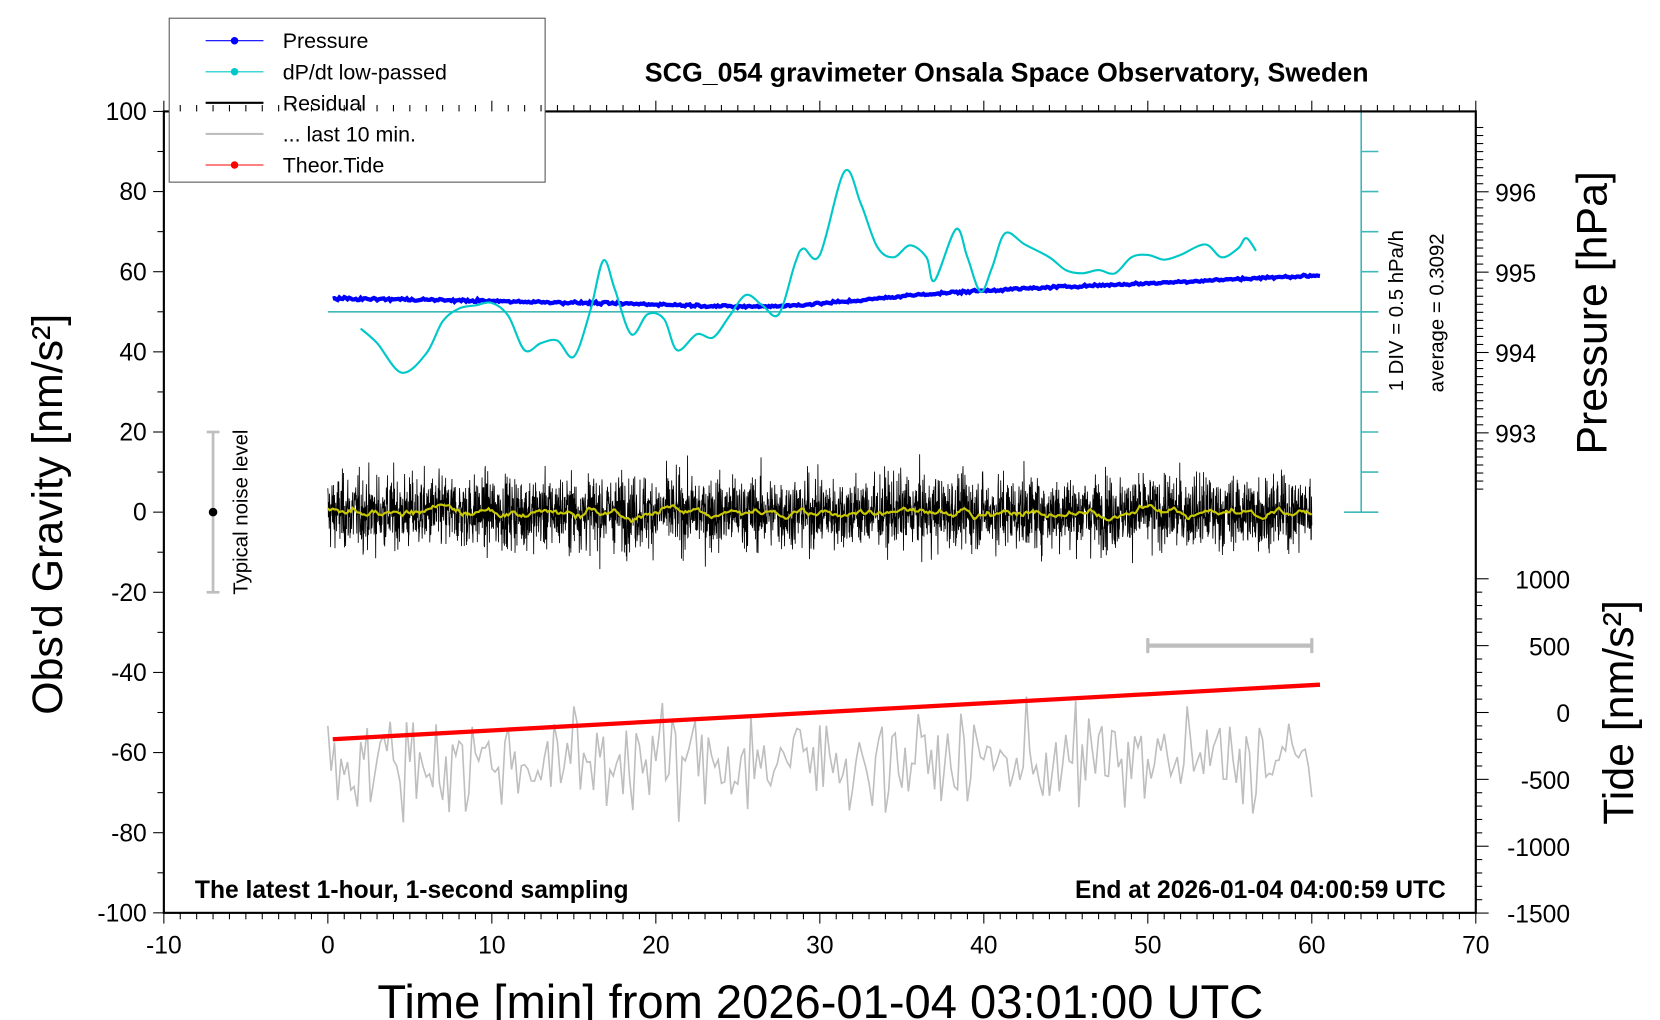 The height and width of the screenshot is (1020, 1660). What do you see at coordinates (826, 291) in the screenshot?
I see `pressure-line` at bounding box center [826, 291].